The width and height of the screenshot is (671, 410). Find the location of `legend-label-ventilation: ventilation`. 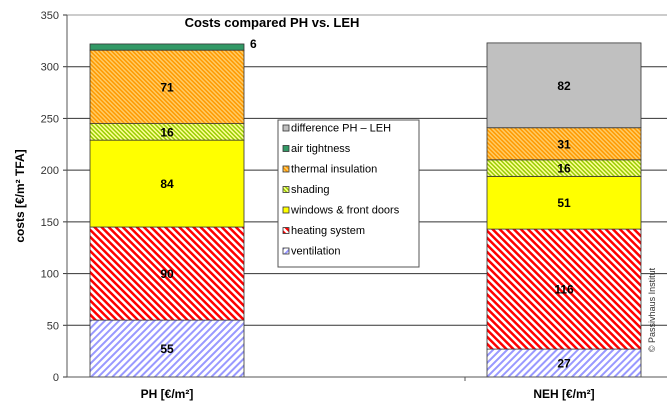

legend-label-ventilation: ventilation is located at coordinates (316, 252).